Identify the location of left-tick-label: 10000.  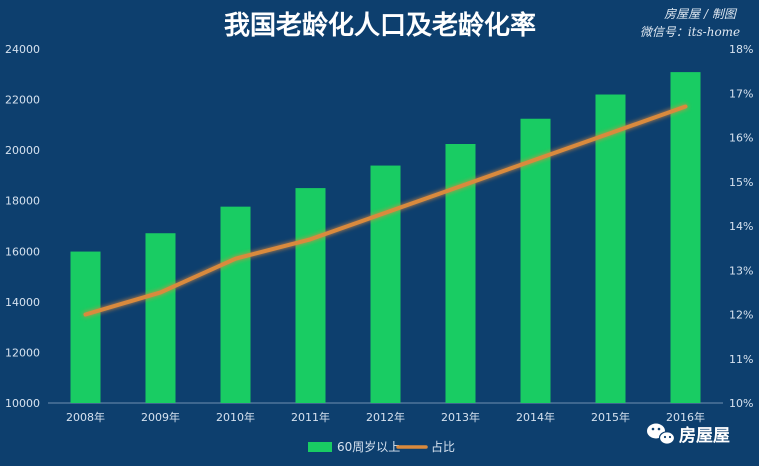
(22, 403).